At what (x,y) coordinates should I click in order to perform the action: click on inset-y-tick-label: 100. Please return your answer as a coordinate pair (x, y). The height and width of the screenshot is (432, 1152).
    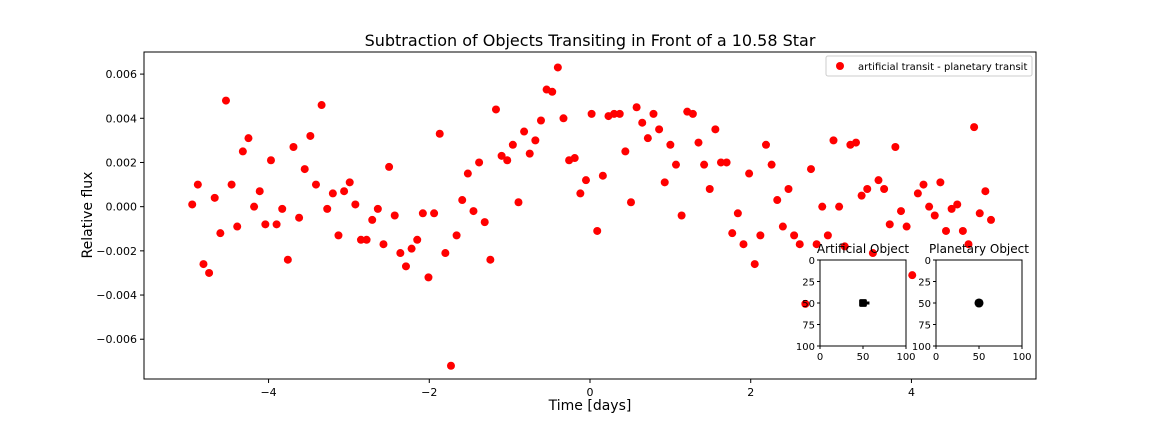
    Looking at the image, I should click on (805, 347).